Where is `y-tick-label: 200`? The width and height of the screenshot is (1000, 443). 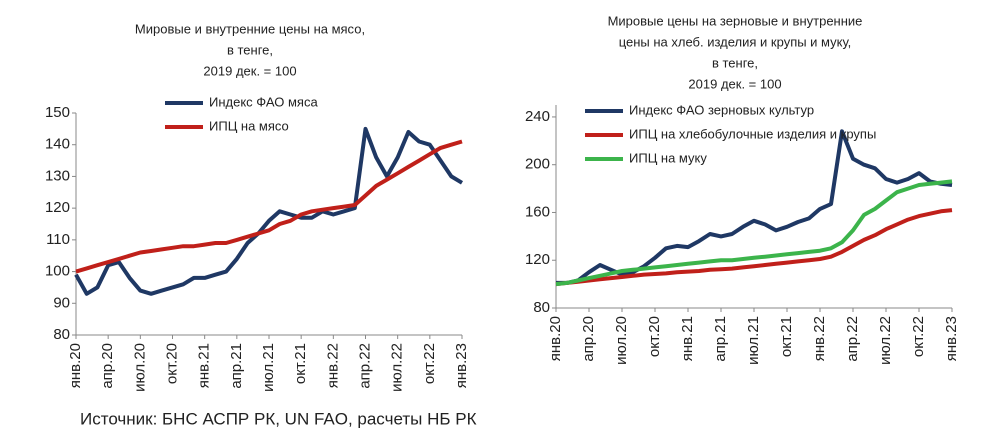
y-tick-label: 200 is located at coordinates (537, 164).